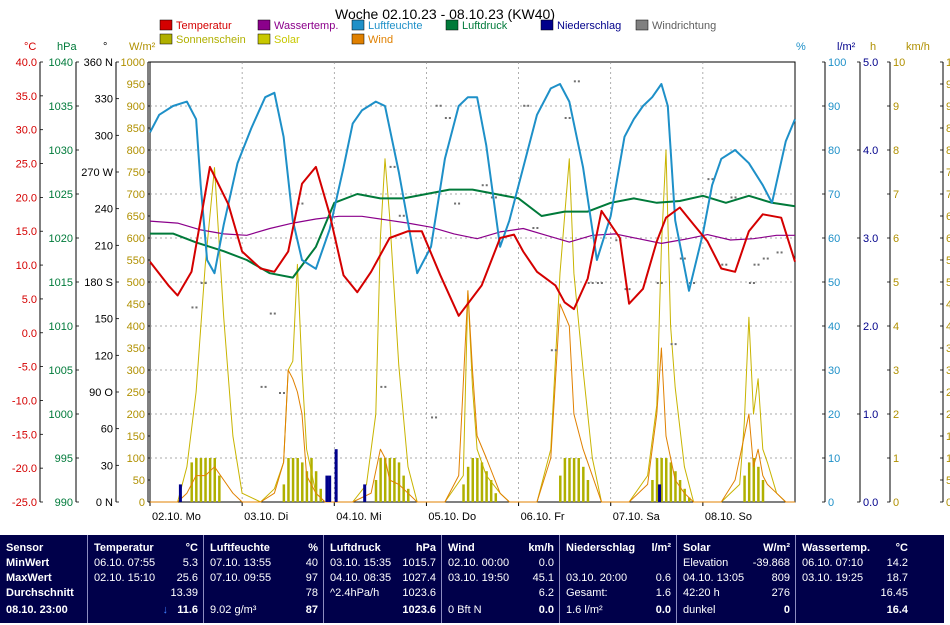 This screenshot has width=950, height=625. Describe the element at coordinates (107, 466) in the screenshot. I see `y-tick-label: 30` at that location.